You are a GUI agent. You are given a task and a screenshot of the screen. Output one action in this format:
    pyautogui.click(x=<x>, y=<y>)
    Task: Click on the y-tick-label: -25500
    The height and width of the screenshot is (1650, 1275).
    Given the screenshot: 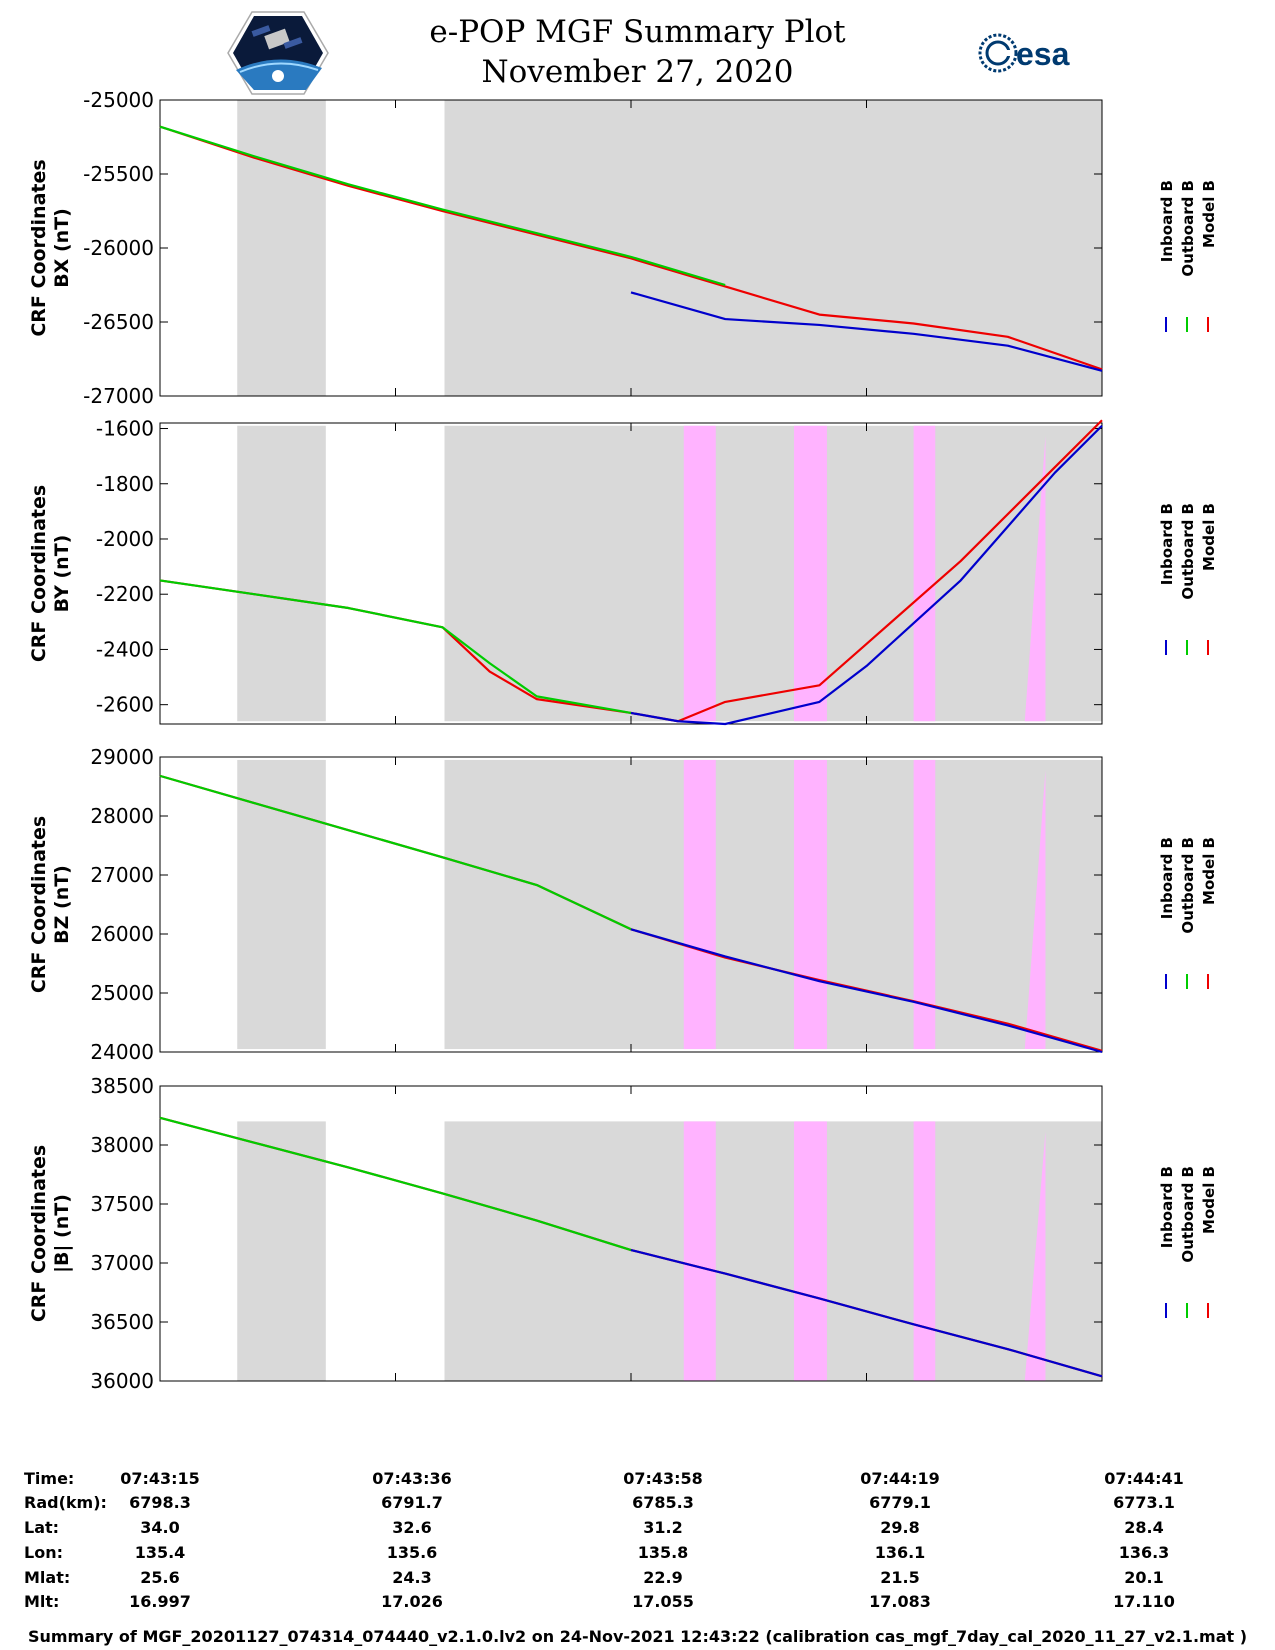 What is the action you would take?
    pyautogui.click(x=118, y=174)
    